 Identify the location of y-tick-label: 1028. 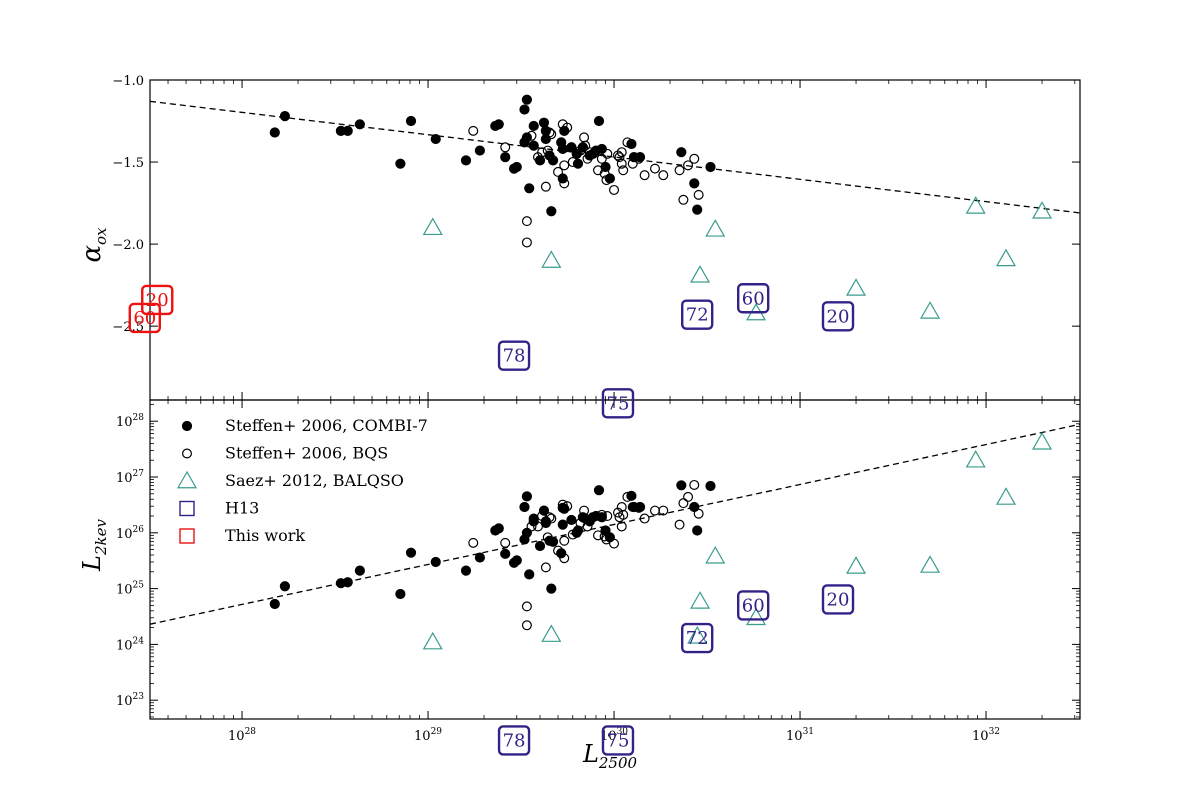
(130, 421).